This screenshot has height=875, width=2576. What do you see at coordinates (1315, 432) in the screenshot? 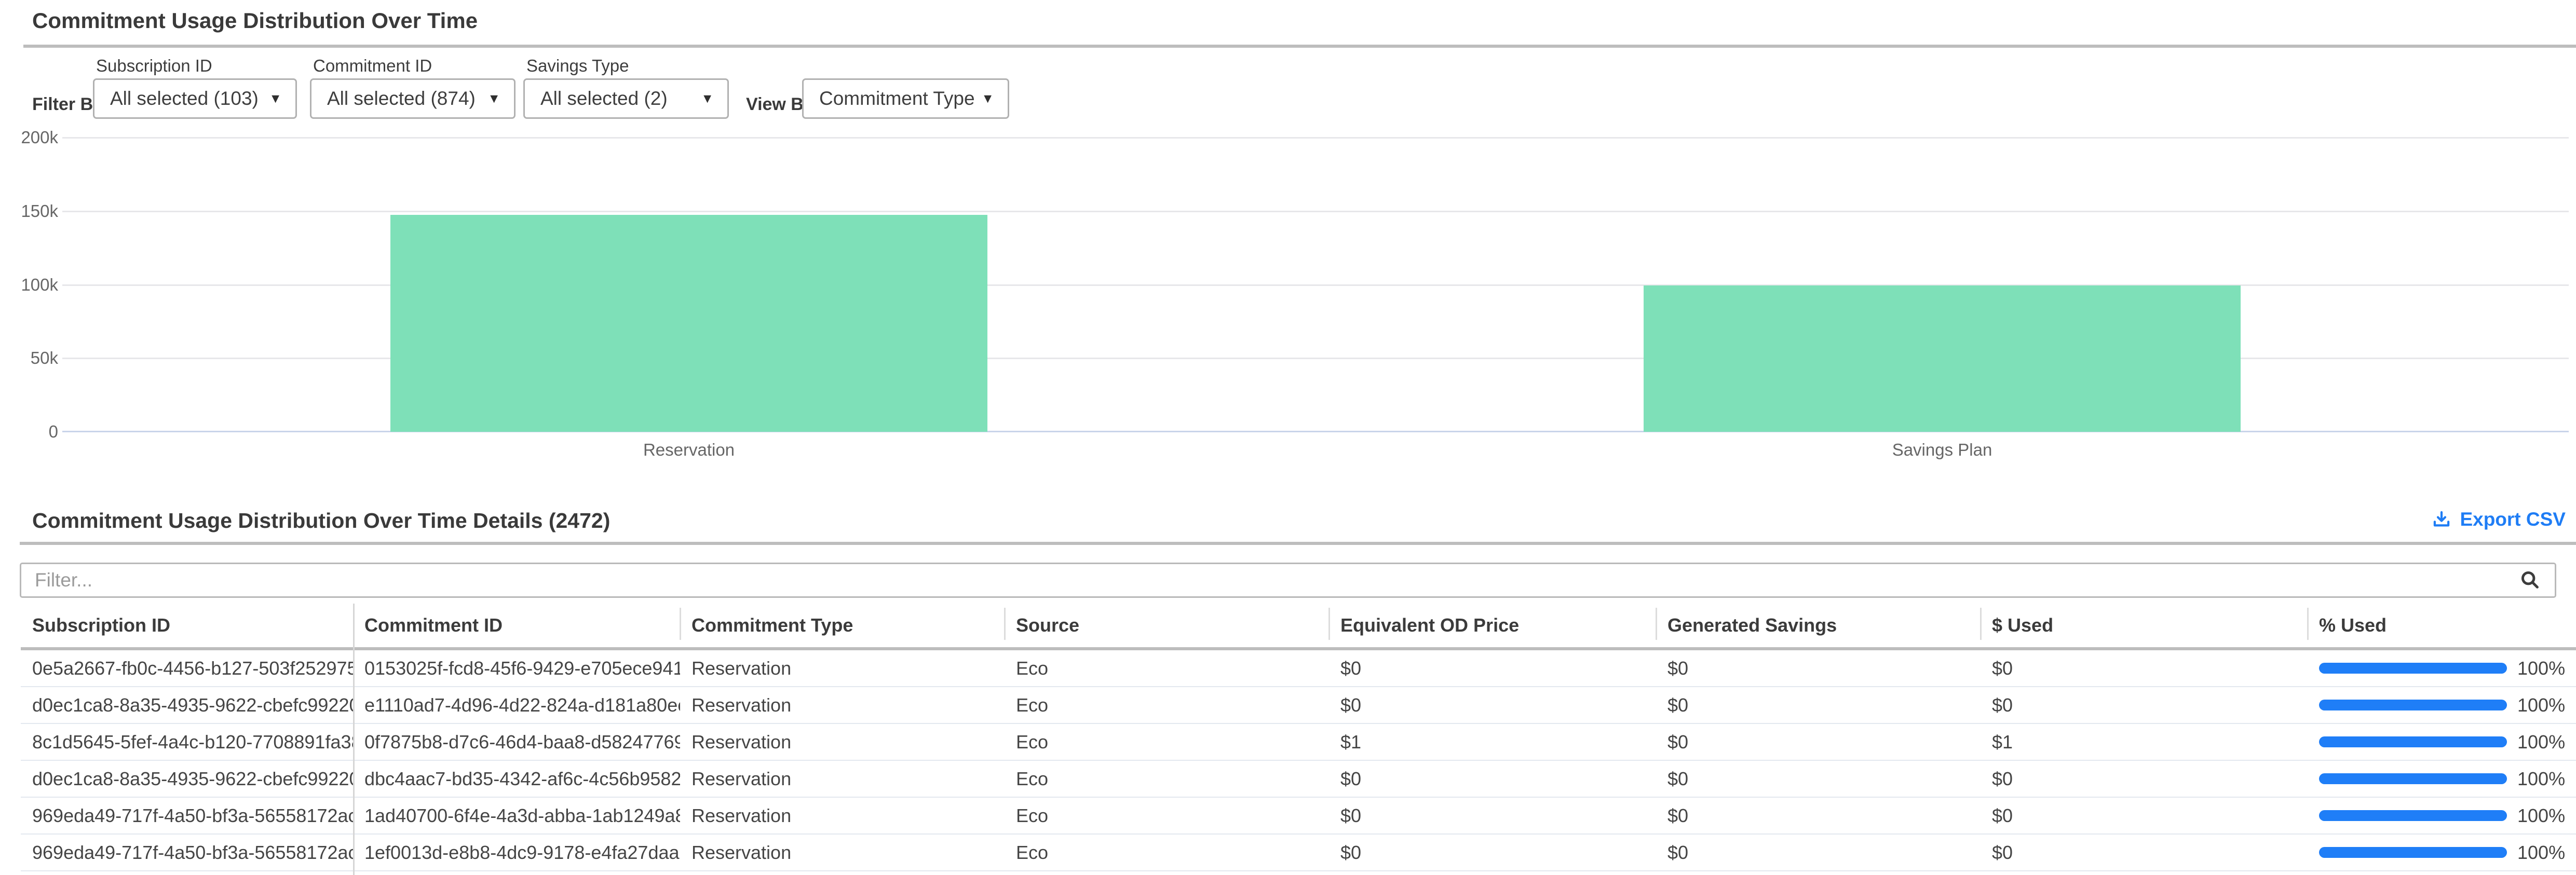
I see `x-axis-line` at bounding box center [1315, 432].